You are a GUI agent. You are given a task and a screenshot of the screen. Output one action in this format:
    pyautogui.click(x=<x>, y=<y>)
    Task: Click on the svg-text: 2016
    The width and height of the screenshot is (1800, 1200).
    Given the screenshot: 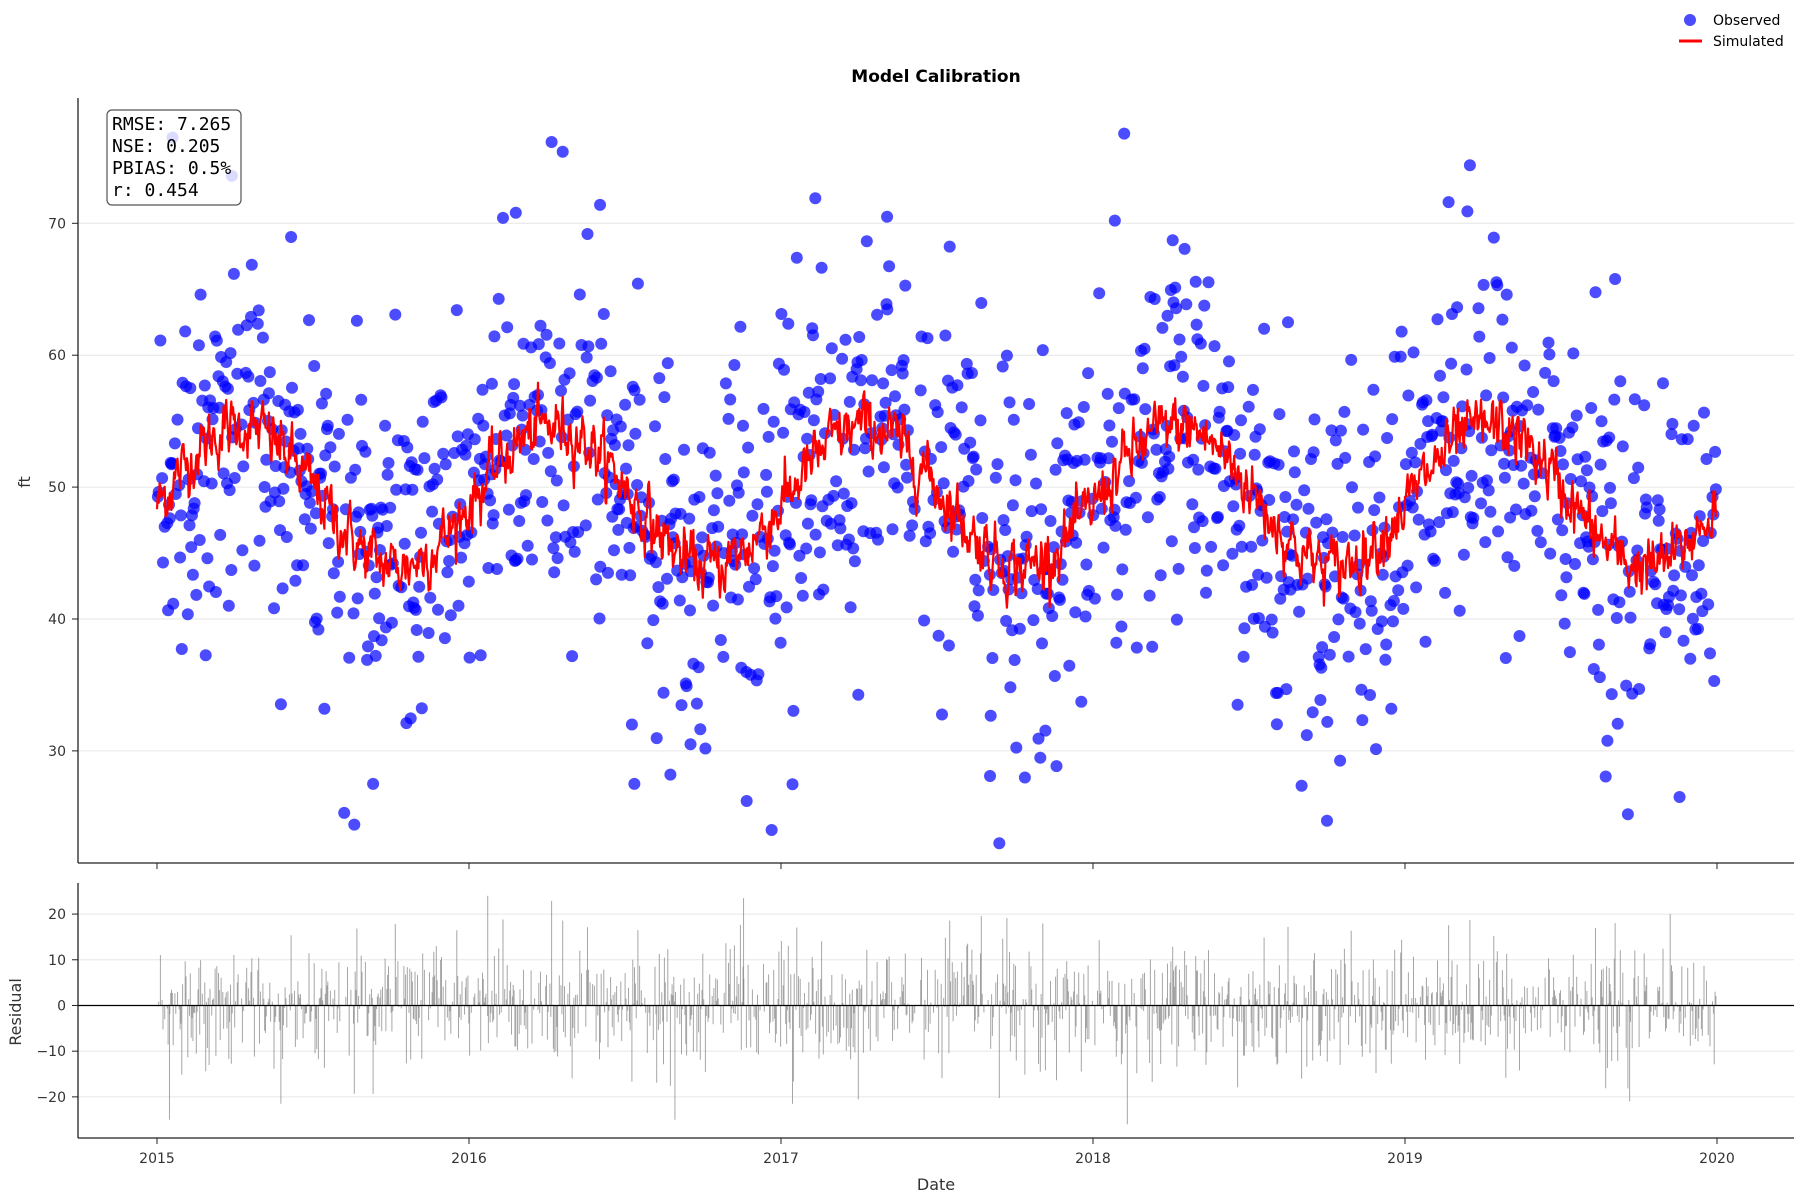 What is the action you would take?
    pyautogui.click(x=469, y=1159)
    